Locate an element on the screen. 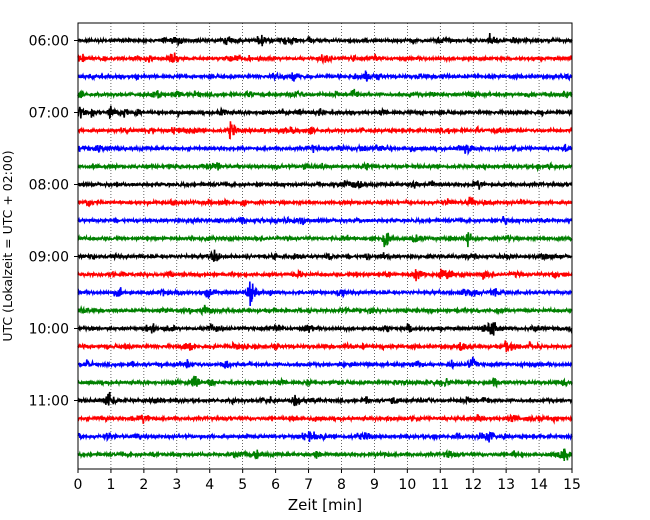 Image resolution: width=650 pixels, height=520 pixels. x-tick-label: 2 is located at coordinates (143, 485).